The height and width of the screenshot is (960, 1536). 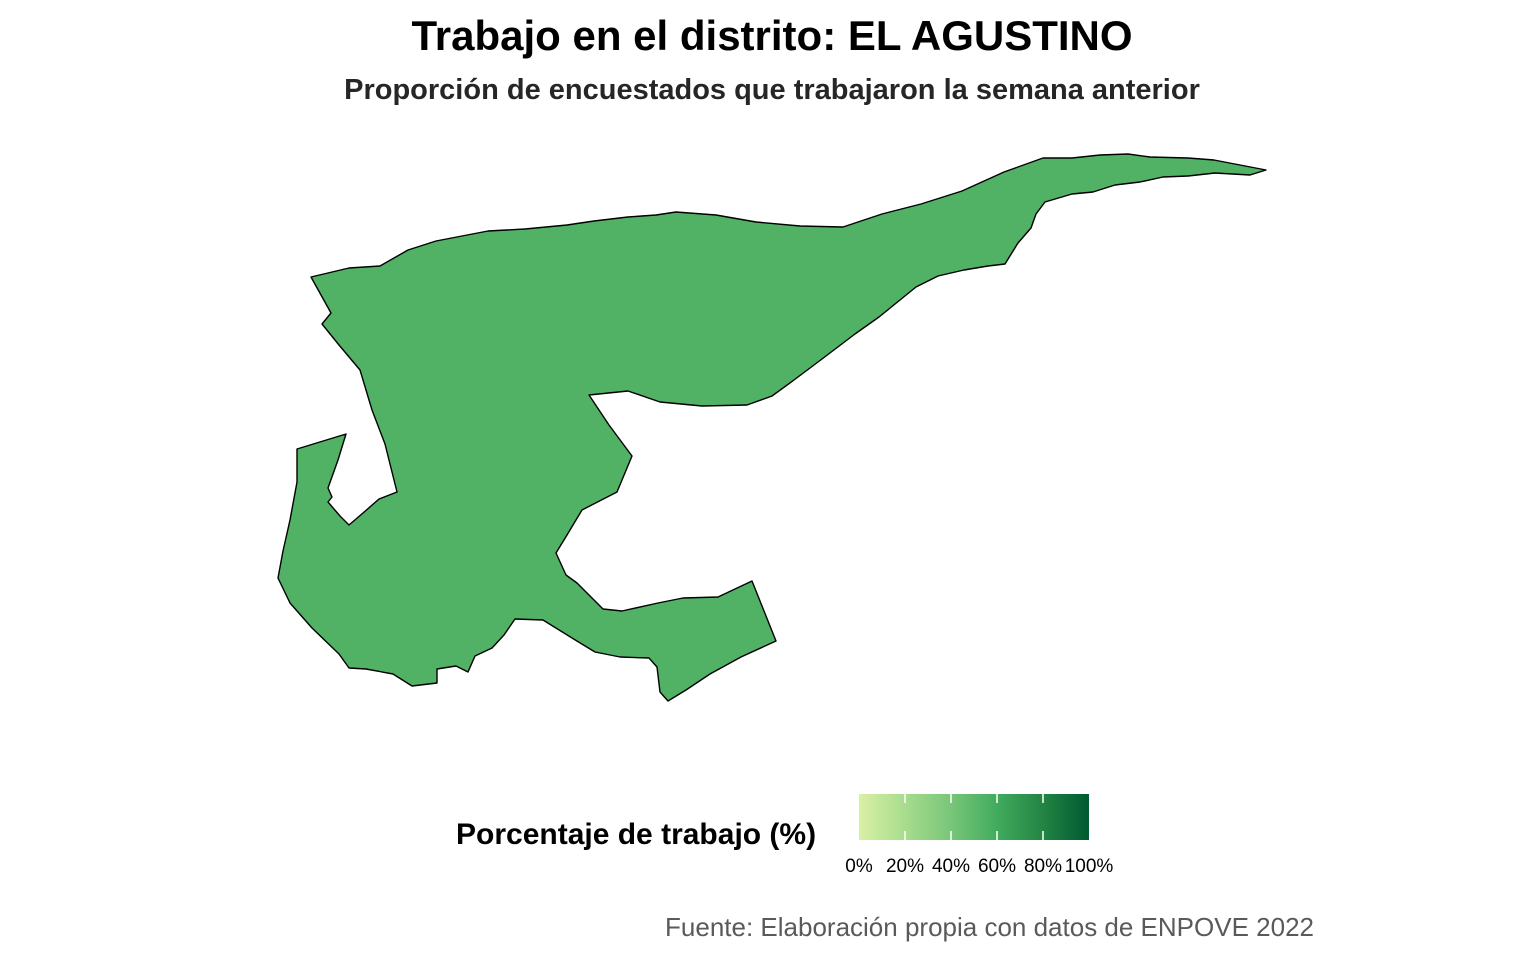 What do you see at coordinates (1089, 866) in the screenshot?
I see `legend-tick-label: 100%` at bounding box center [1089, 866].